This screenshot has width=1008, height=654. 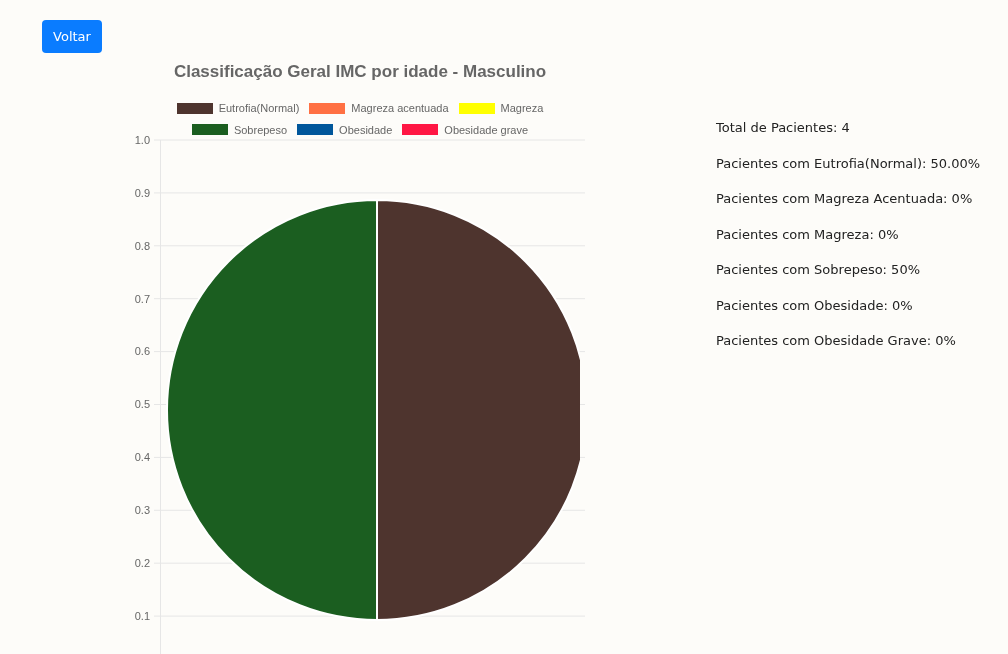 What do you see at coordinates (808, 235) in the screenshot?
I see `text: Pacientes com Magreza: 0%` at bounding box center [808, 235].